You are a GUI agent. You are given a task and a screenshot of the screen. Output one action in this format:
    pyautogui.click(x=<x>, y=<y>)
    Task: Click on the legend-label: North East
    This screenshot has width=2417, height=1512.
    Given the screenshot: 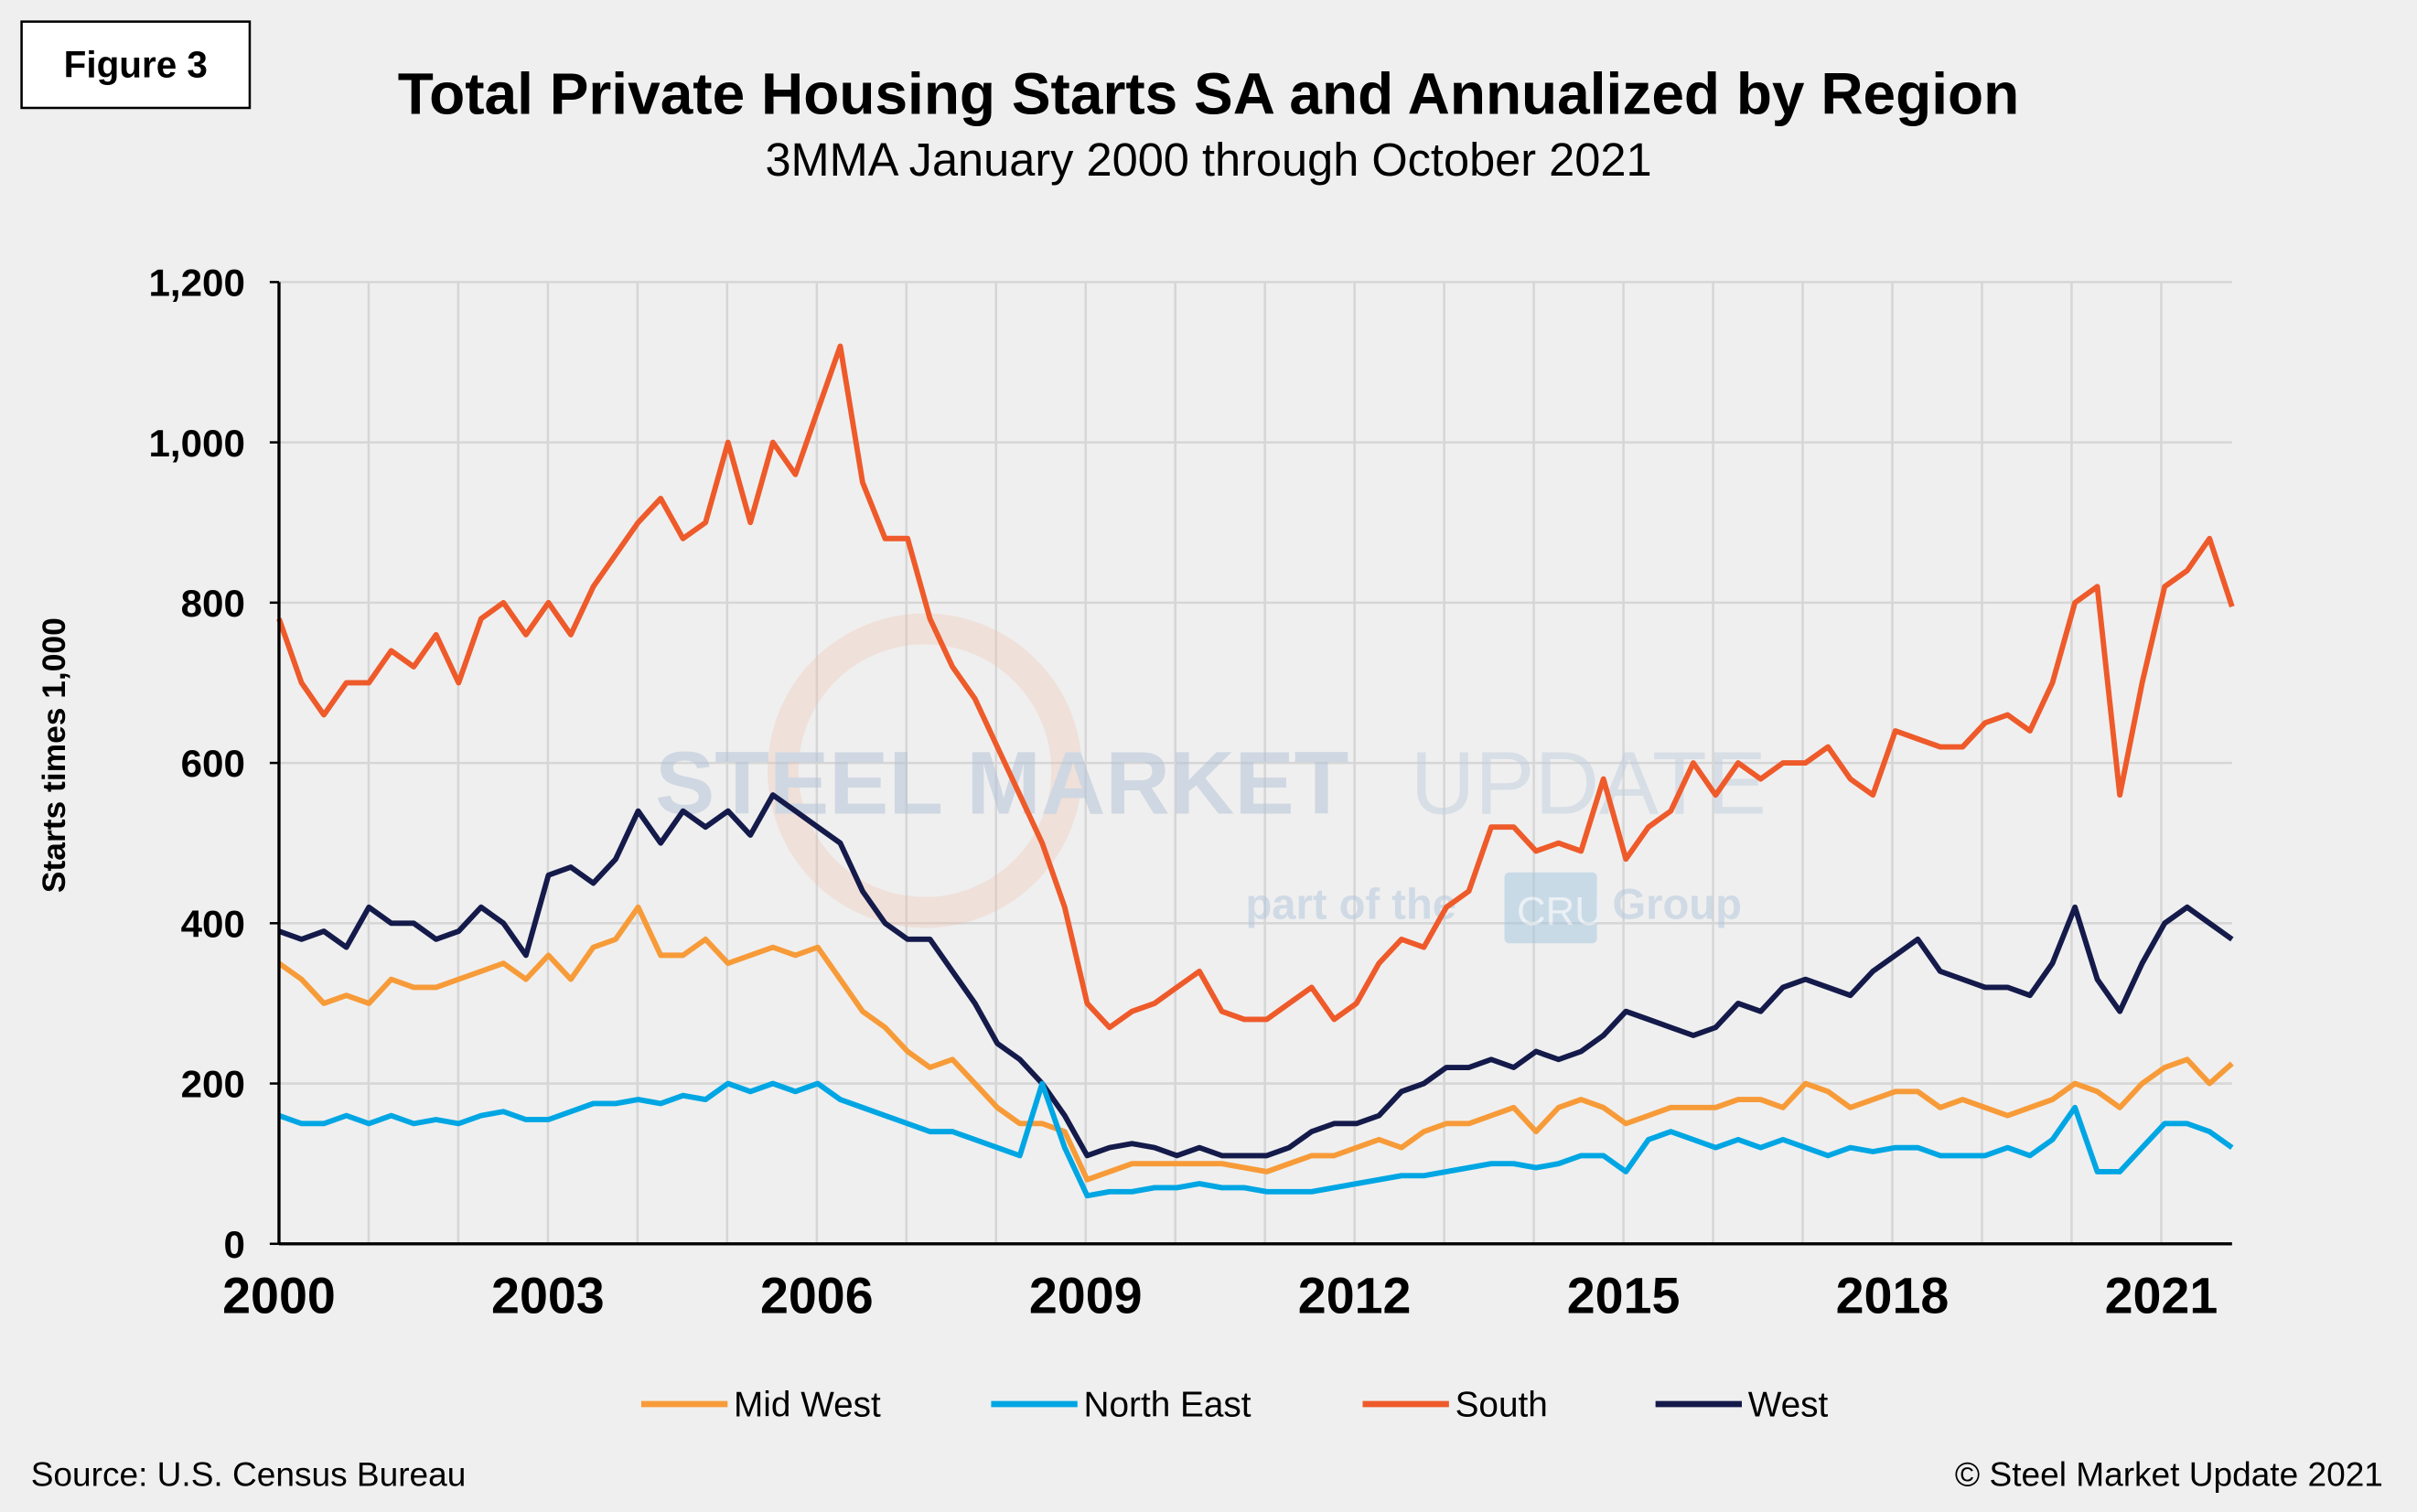 What is the action you would take?
    pyautogui.click(x=1168, y=1405)
    